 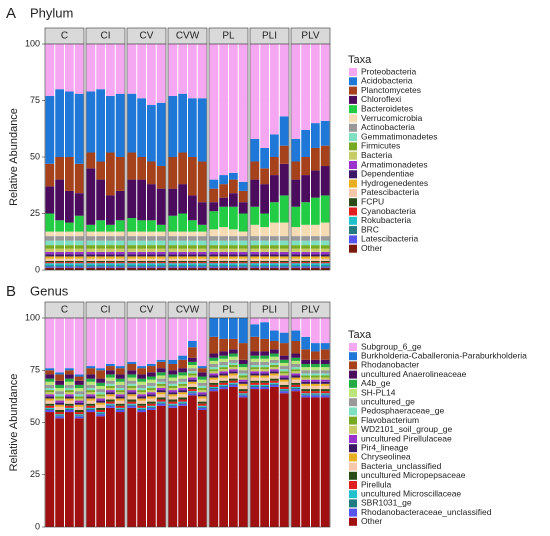 I want to click on y-tick-label: 25, so click(x=35, y=474).